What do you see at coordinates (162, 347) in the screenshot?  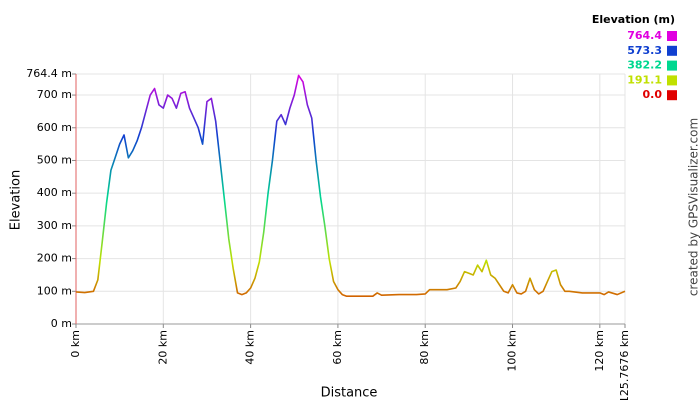 I see `x-tick-label: 20 km` at bounding box center [162, 347].